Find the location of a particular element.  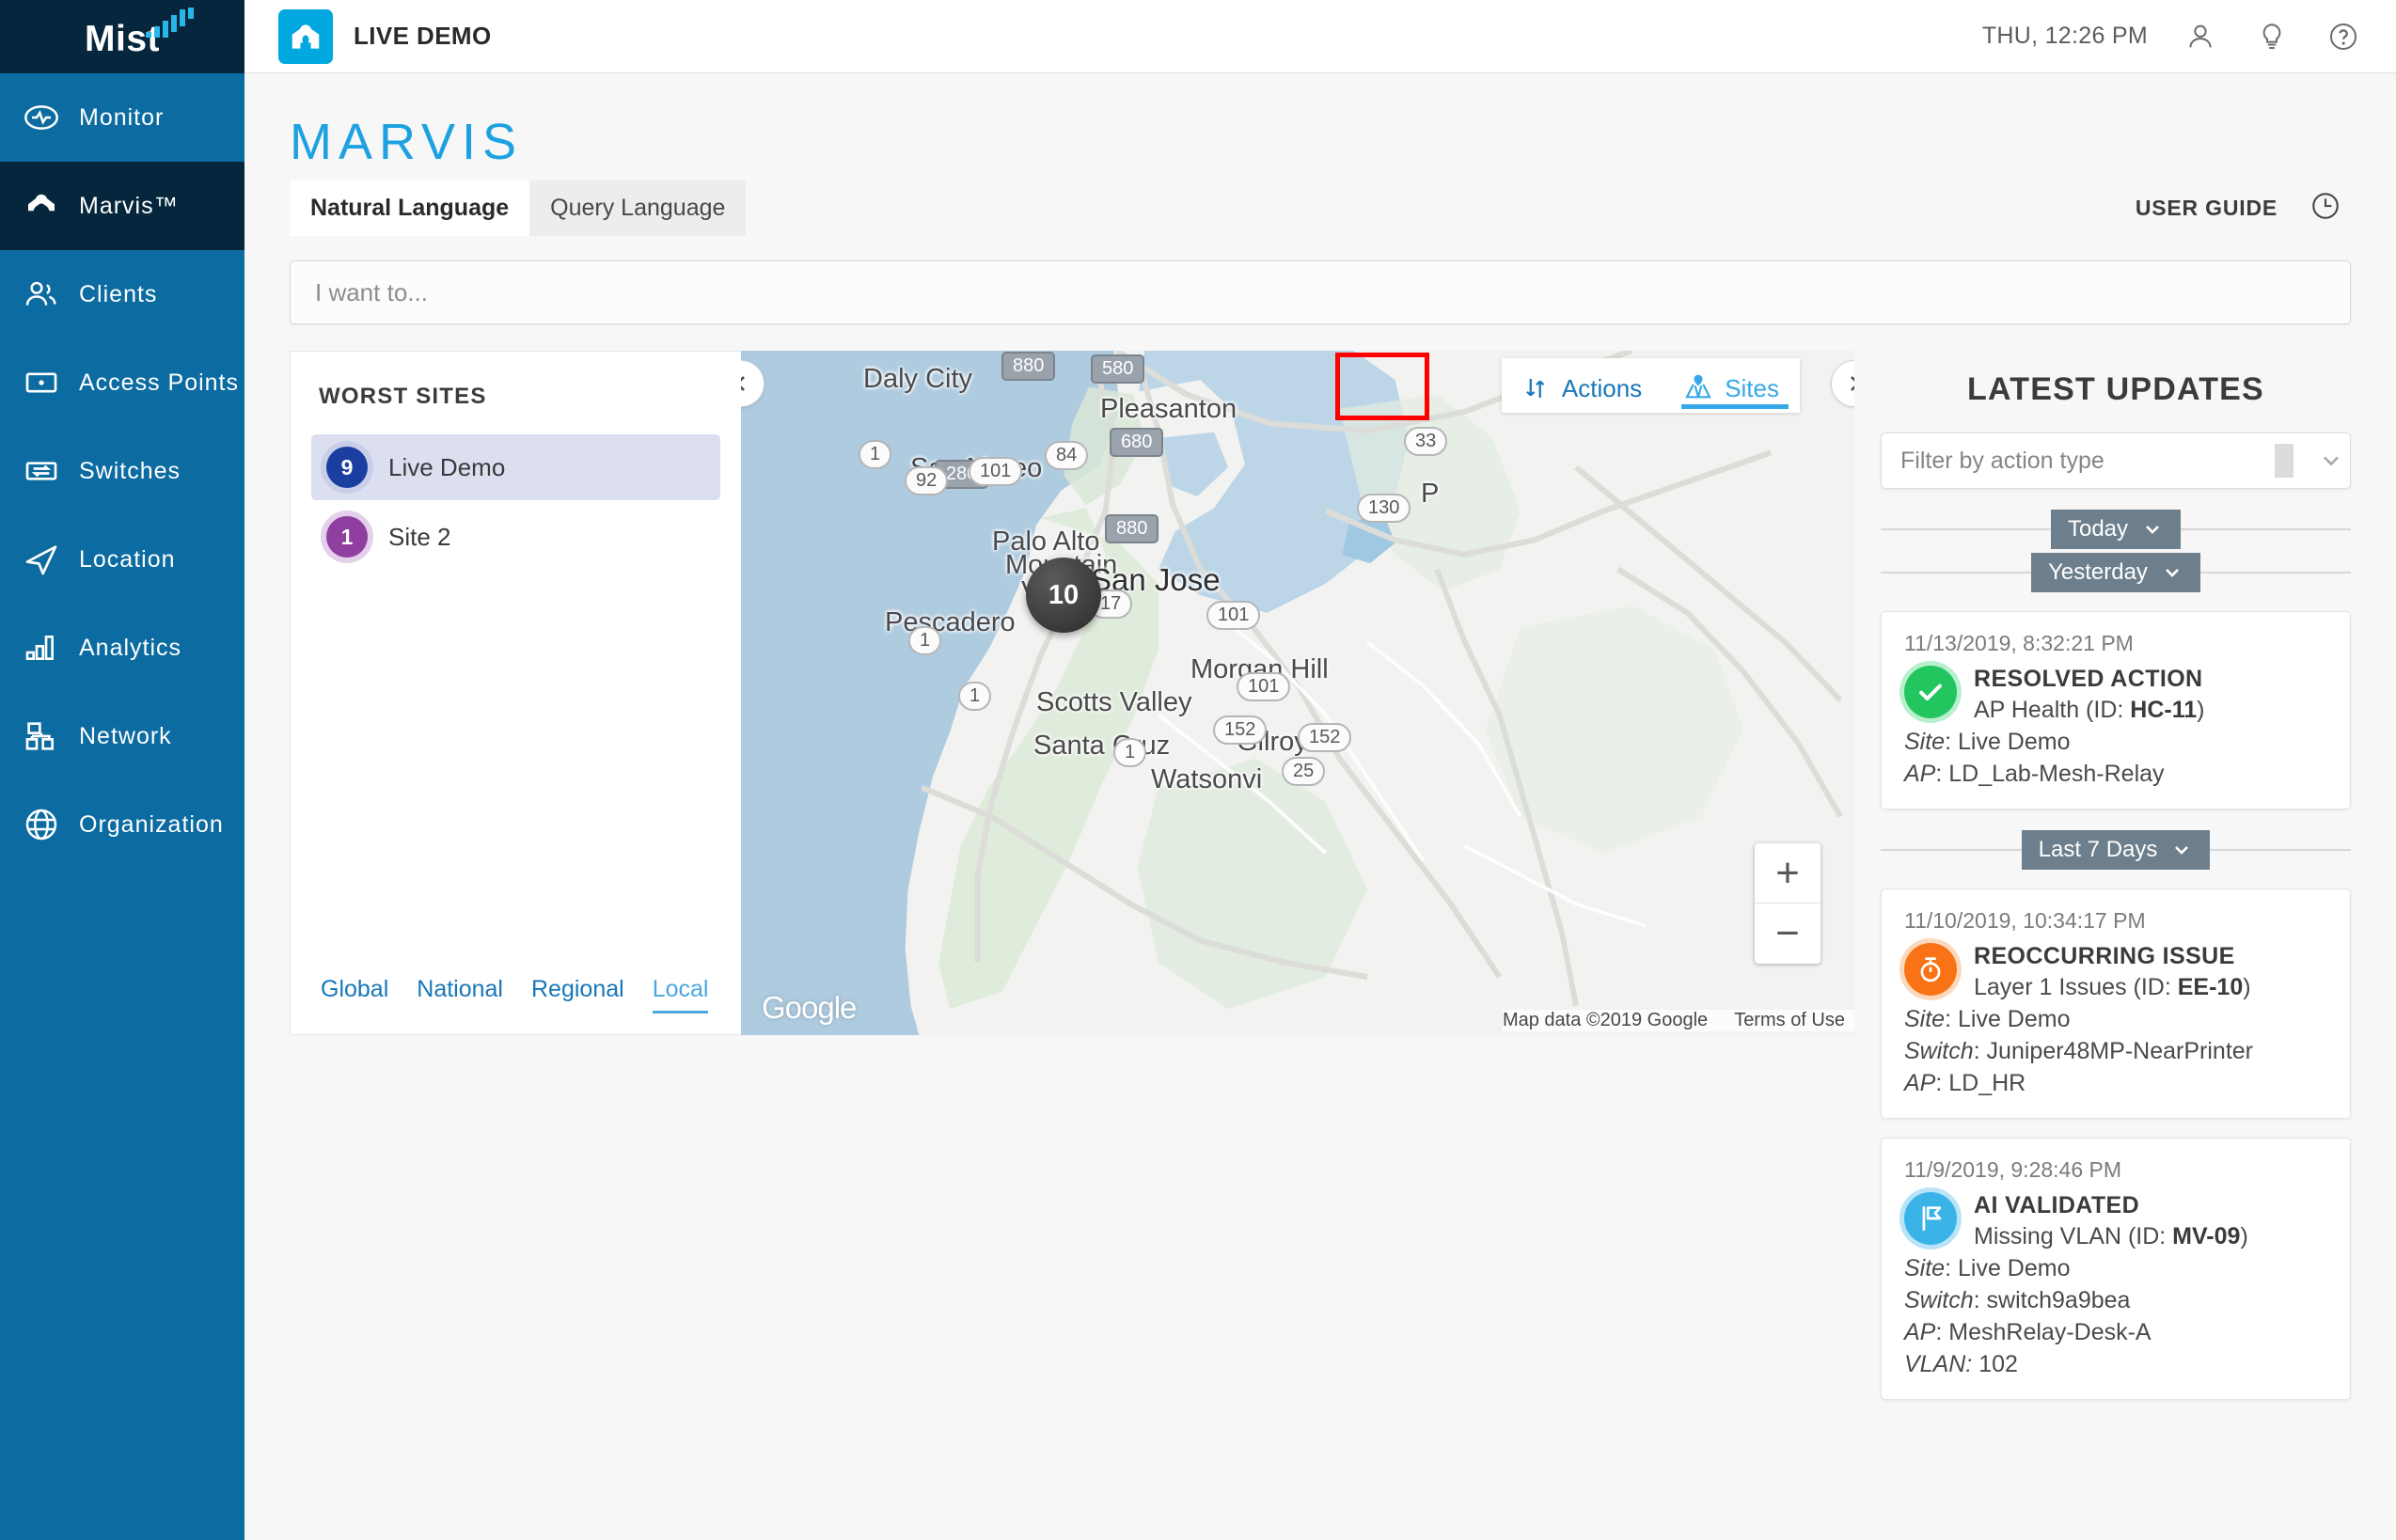

network-icon is located at coordinates (41, 736).